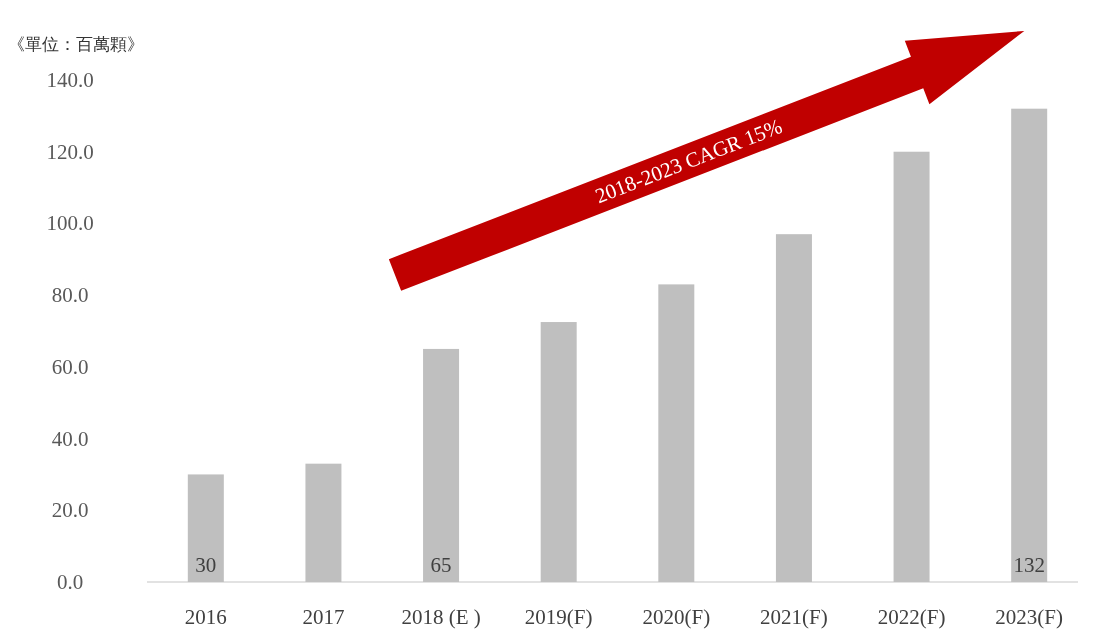  What do you see at coordinates (323, 617) in the screenshot?
I see `x-tick-label: 2017` at bounding box center [323, 617].